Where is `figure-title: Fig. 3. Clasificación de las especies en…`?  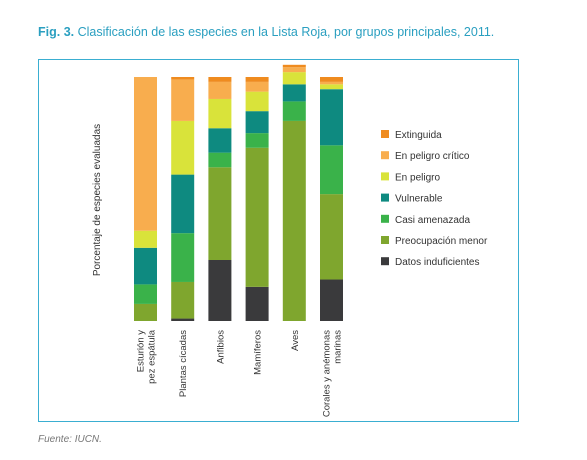 figure-title: Fig. 3. Clasificación de las especies en… is located at coordinates (266, 32).